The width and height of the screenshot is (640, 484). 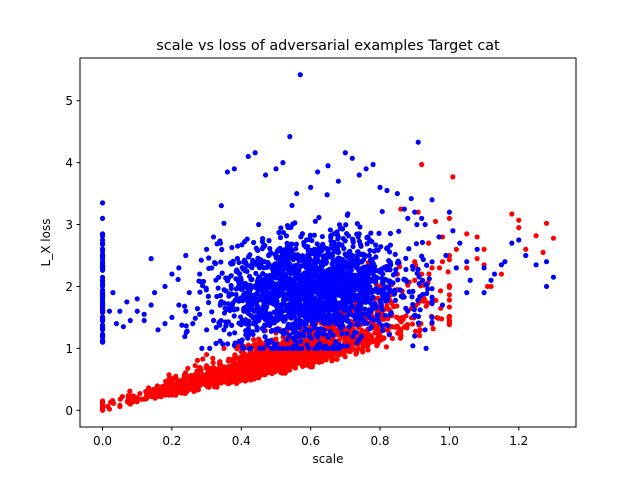 I want to click on x-tick-label: 0.0, so click(x=102, y=441).